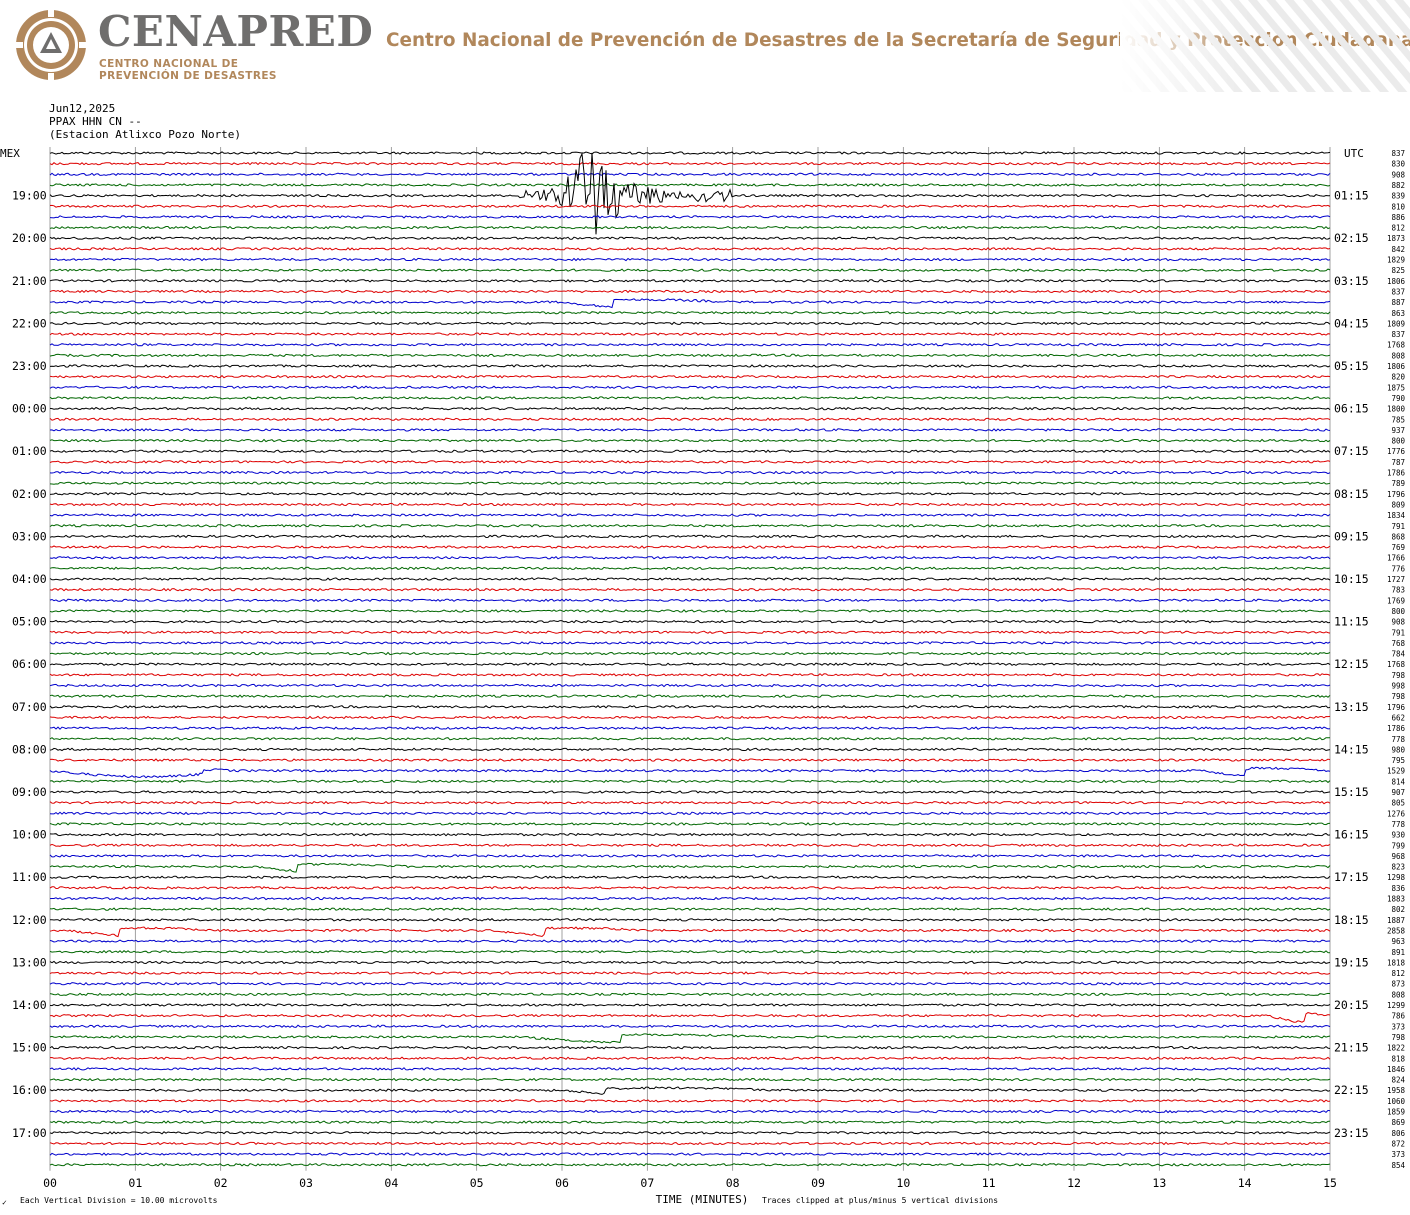 The width and height of the screenshot is (1410, 1215). What do you see at coordinates (1398, 803) in the screenshot?
I see `trace-count-label: 805` at bounding box center [1398, 803].